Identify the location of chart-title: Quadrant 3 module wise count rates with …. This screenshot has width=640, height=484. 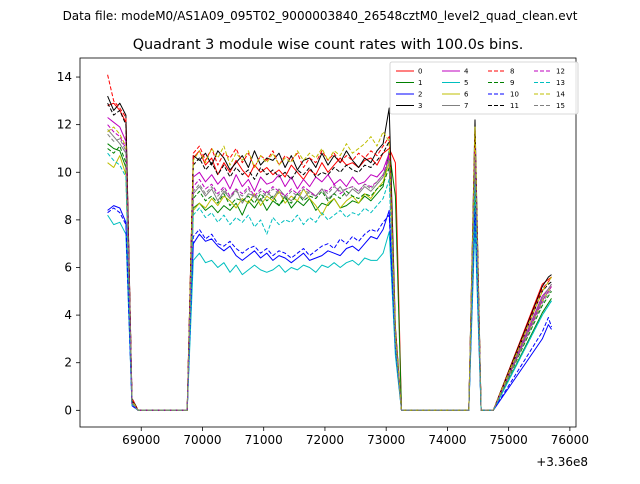
(328, 45).